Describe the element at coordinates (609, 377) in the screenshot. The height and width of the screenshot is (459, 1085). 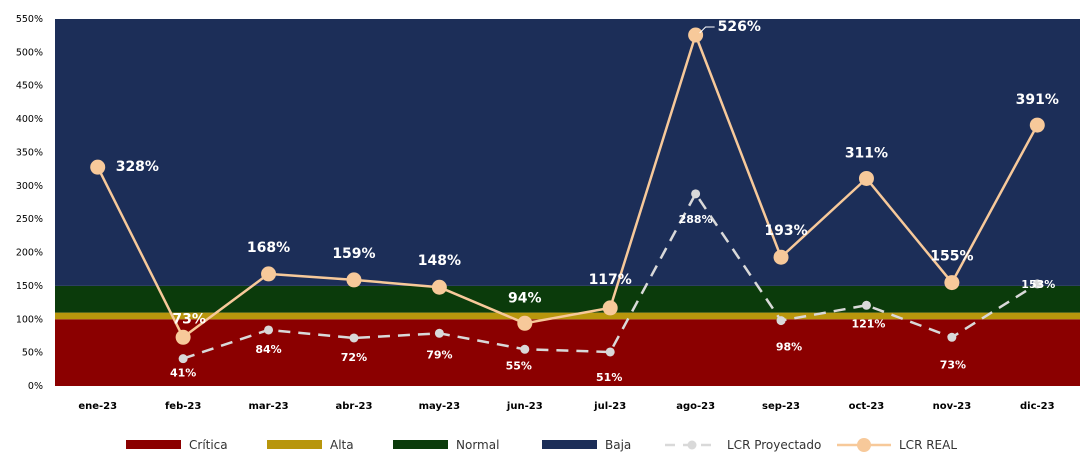
I see `data-label: 51%` at that location.